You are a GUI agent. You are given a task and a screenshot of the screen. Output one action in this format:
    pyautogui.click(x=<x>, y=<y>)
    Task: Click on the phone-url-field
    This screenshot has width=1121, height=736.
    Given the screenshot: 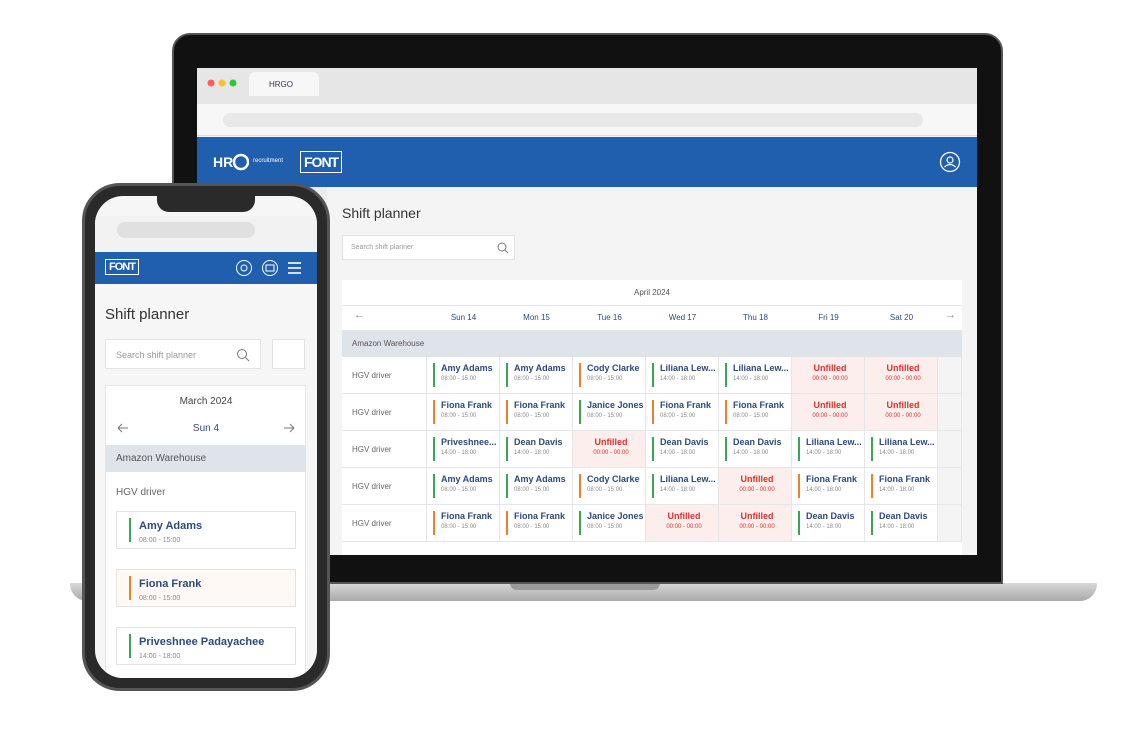 What is the action you would take?
    pyautogui.click(x=186, y=230)
    